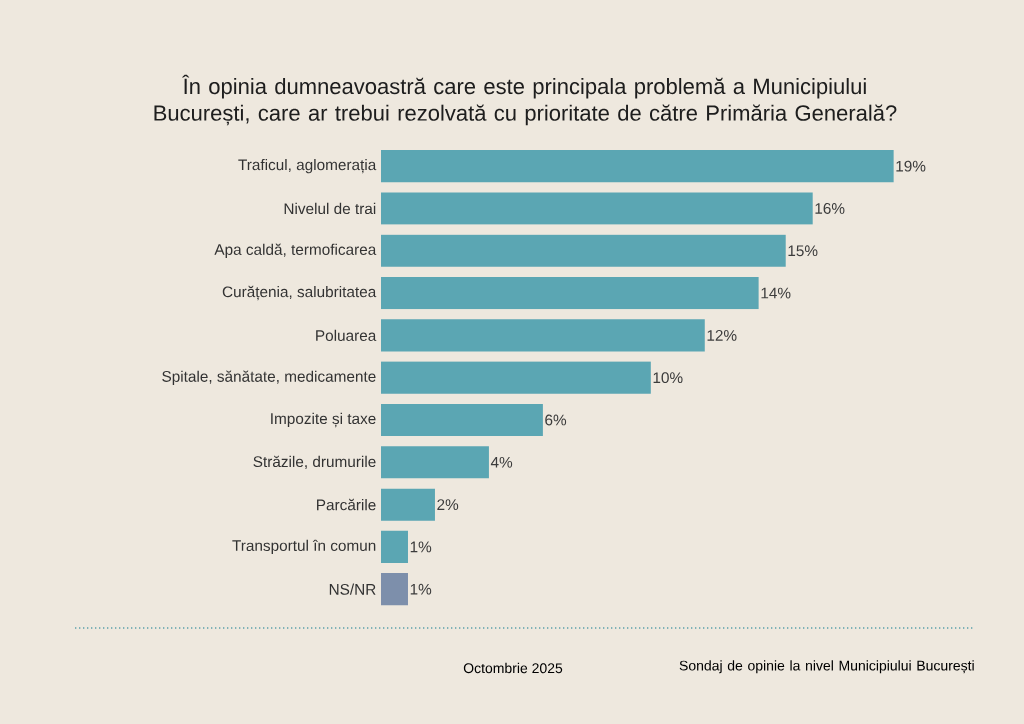  What do you see at coordinates (330, 208) in the screenshot?
I see `y-tick-label: Nivelul de trai` at bounding box center [330, 208].